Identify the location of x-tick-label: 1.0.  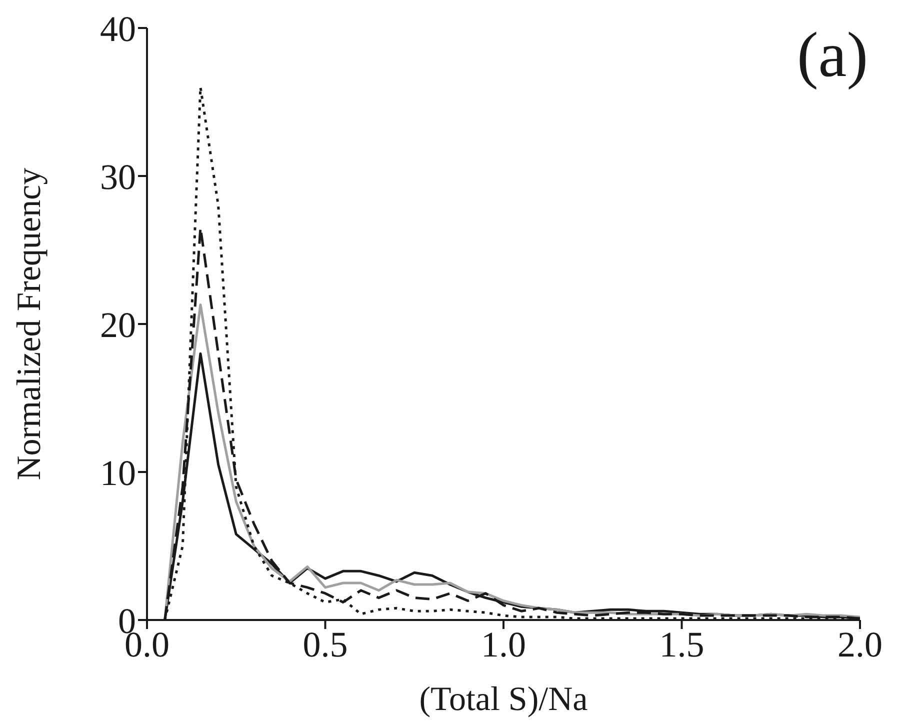
(503, 644).